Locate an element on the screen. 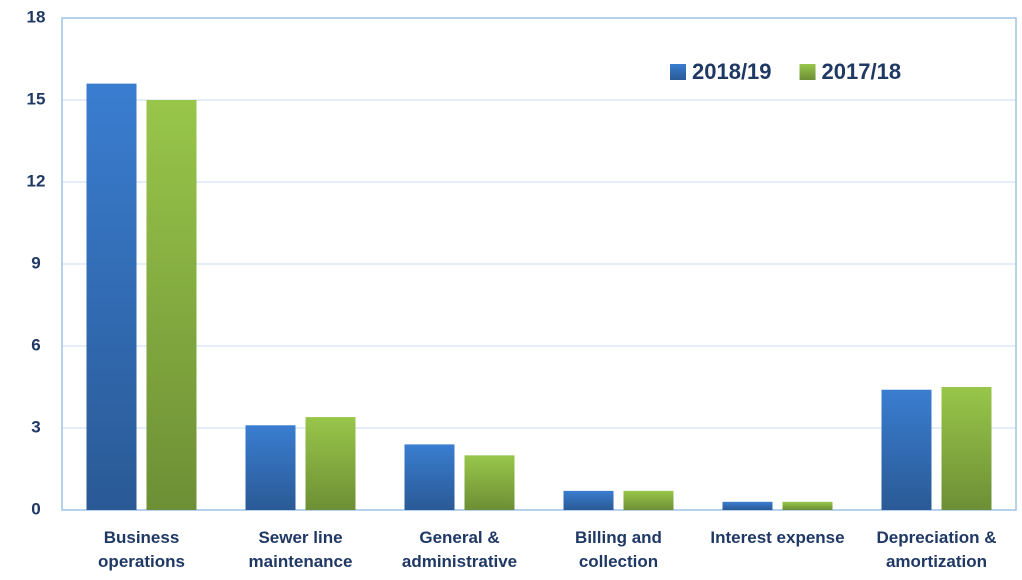 Image resolution: width=1022 pixels, height=580 pixels. y-tick-label: 15 is located at coordinates (36, 98).